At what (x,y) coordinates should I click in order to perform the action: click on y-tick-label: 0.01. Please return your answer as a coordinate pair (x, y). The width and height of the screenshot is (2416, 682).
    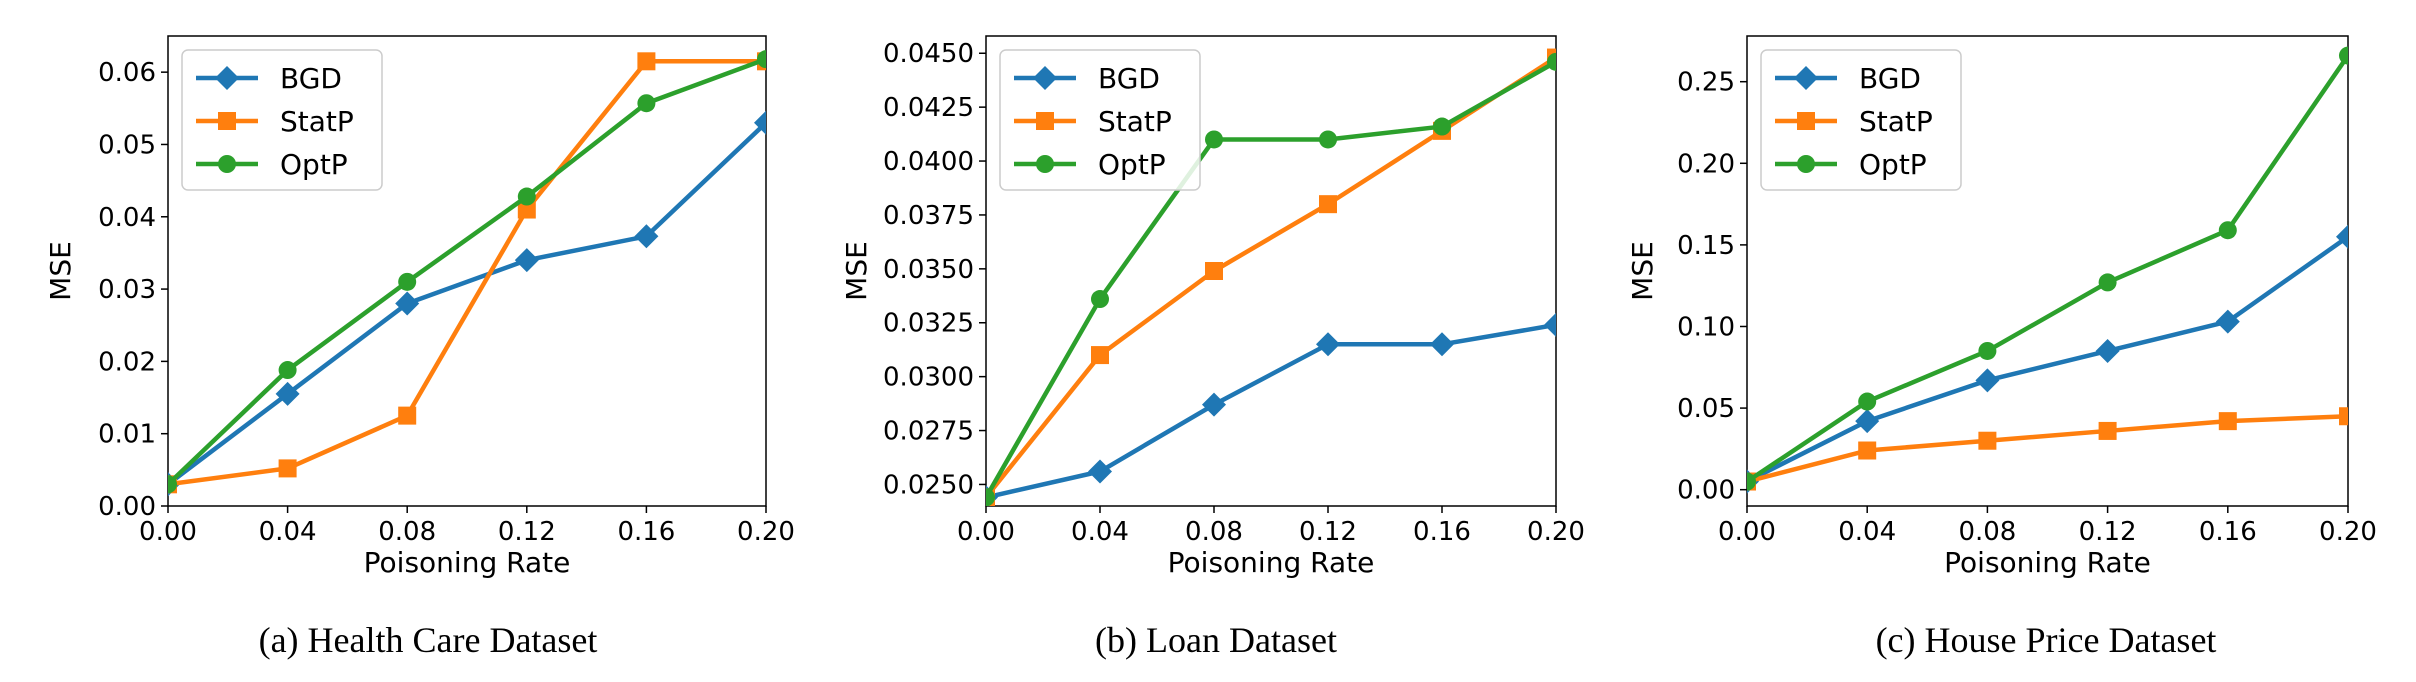
    Looking at the image, I should click on (127, 435).